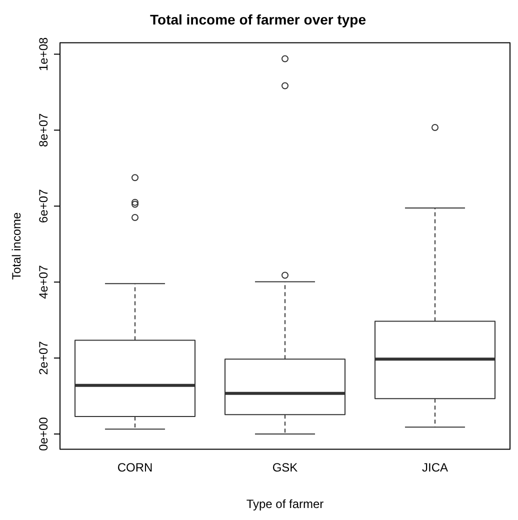 The height and width of the screenshot is (520, 518). What do you see at coordinates (43, 130) in the screenshot?
I see `y-tick-label: 8e+07` at bounding box center [43, 130].